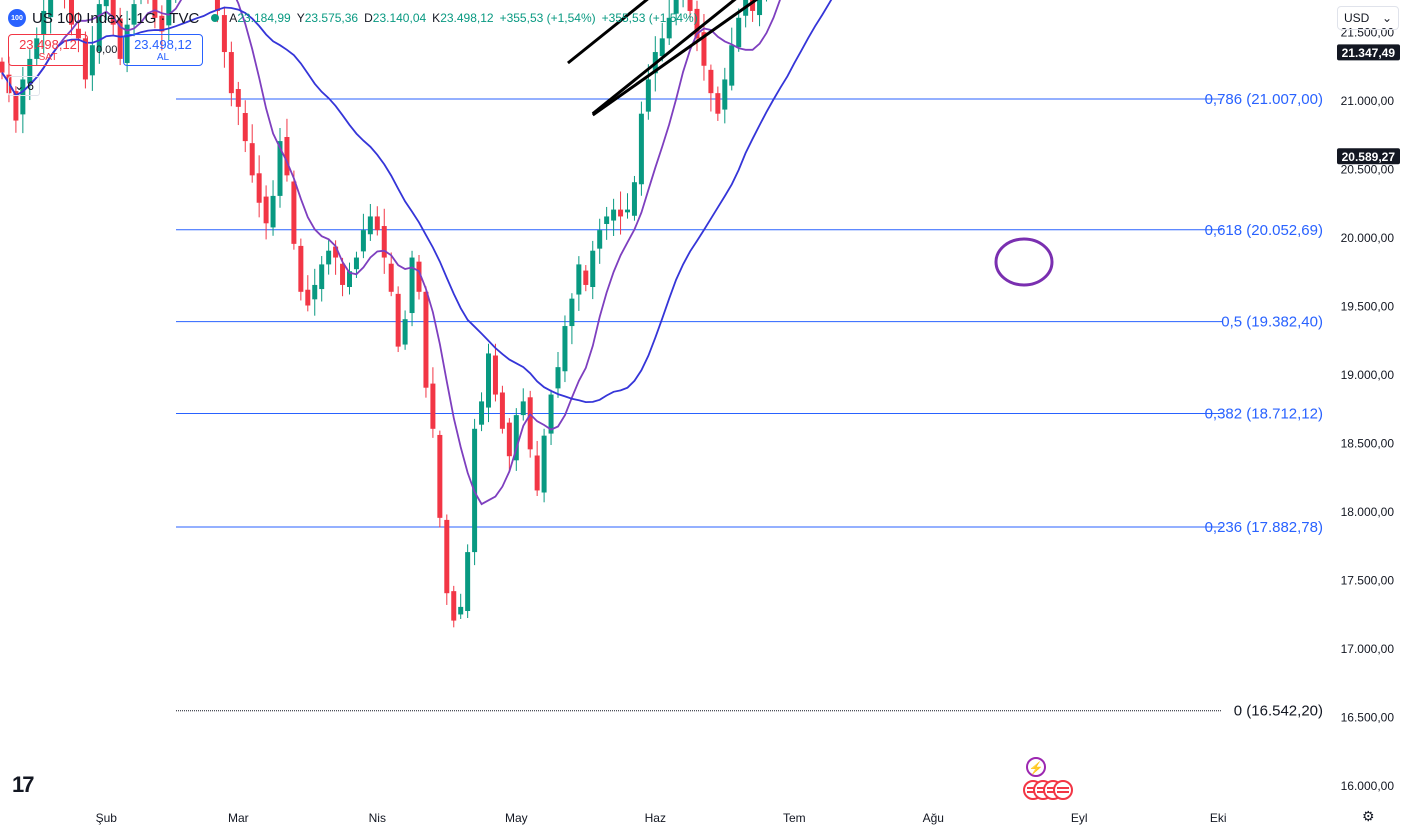 This screenshot has height=829, width=1405. I want to click on x-tick-label: Eyl, so click(1079, 818).